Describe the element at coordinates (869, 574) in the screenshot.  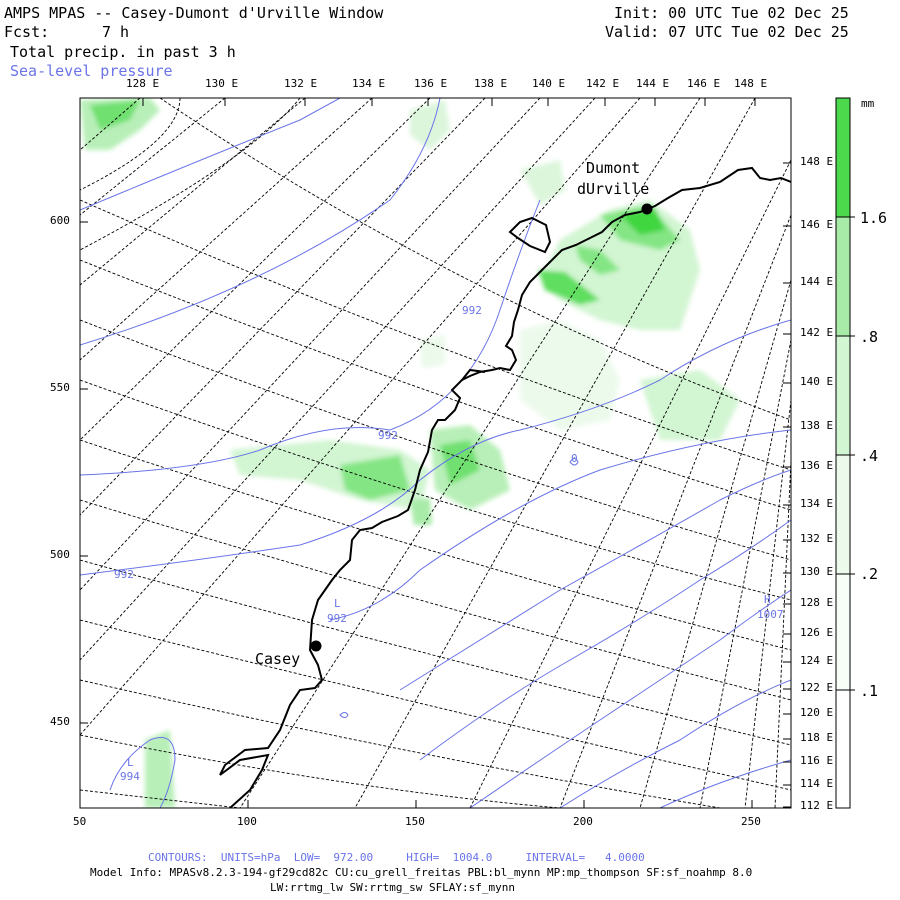
I see `colorbar-level: .2` at that location.